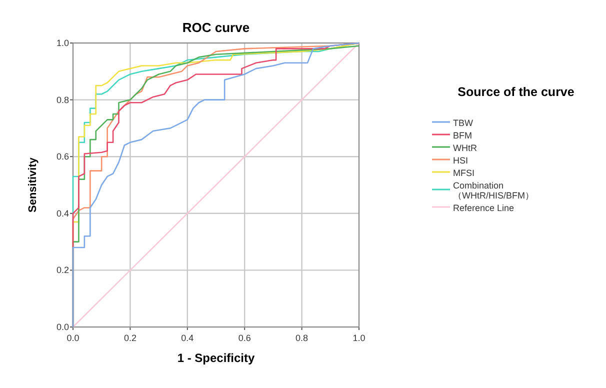  I want to click on y-tick-label: 0.4, so click(62, 213).